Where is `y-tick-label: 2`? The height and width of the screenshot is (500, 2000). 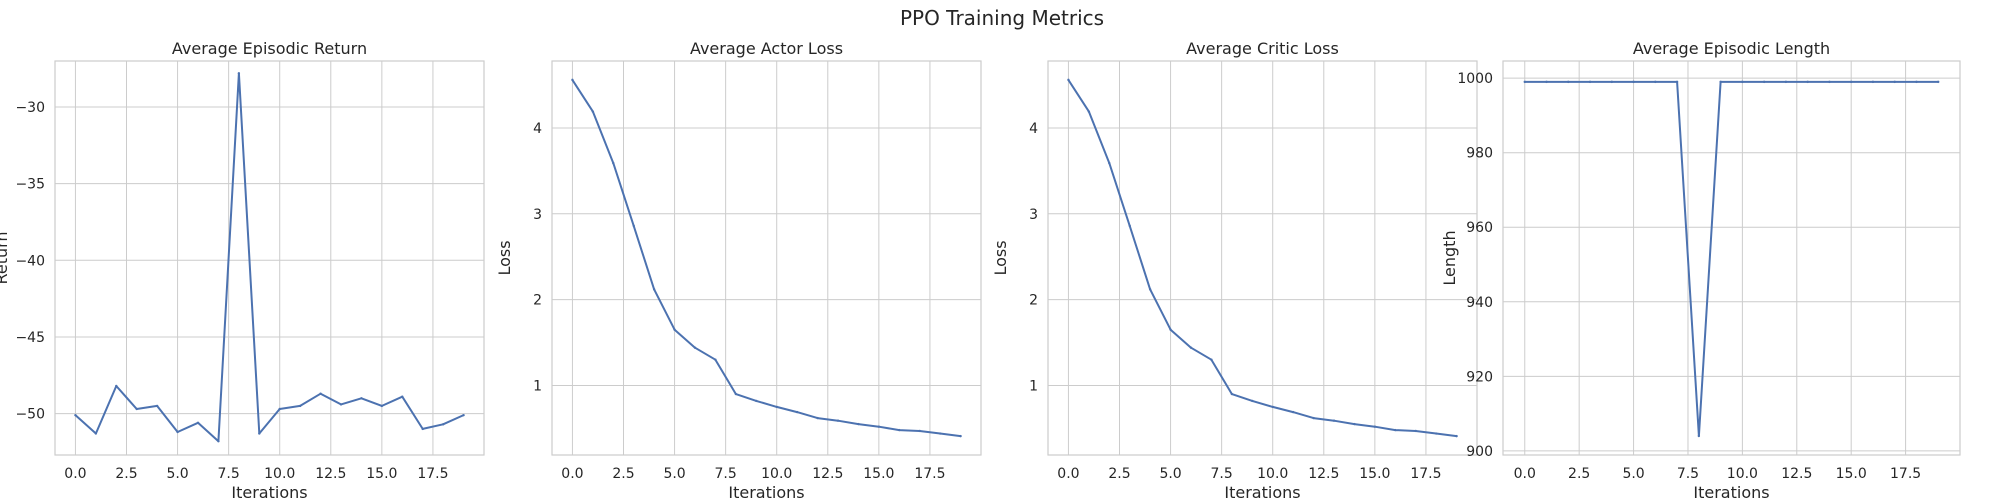 y-tick-label: 2 is located at coordinates (1033, 301).